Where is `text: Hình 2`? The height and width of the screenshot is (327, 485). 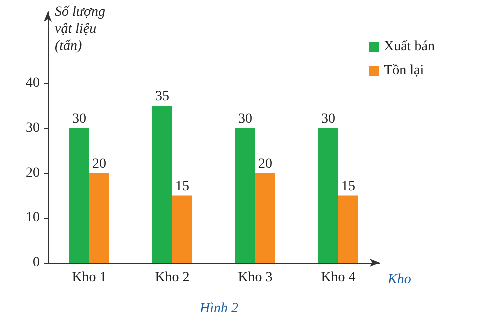 text: Hình 2 is located at coordinates (218, 309).